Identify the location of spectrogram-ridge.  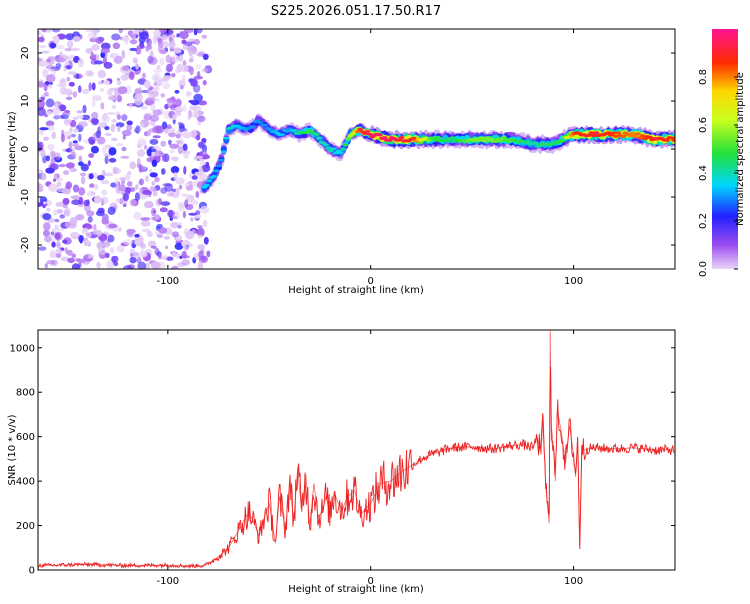
(438, 153).